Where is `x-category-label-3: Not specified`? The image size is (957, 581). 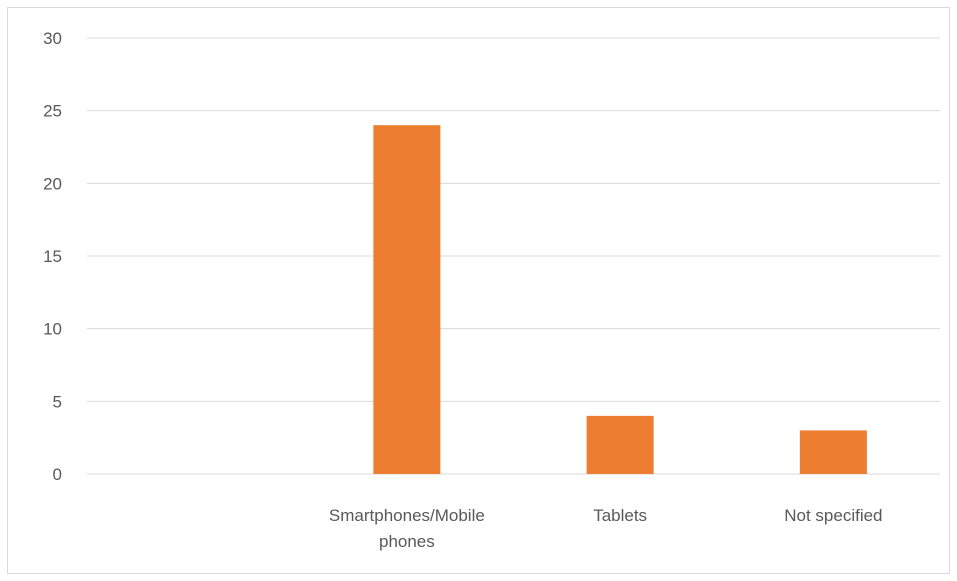 x-category-label-3: Not specified is located at coordinates (833, 515).